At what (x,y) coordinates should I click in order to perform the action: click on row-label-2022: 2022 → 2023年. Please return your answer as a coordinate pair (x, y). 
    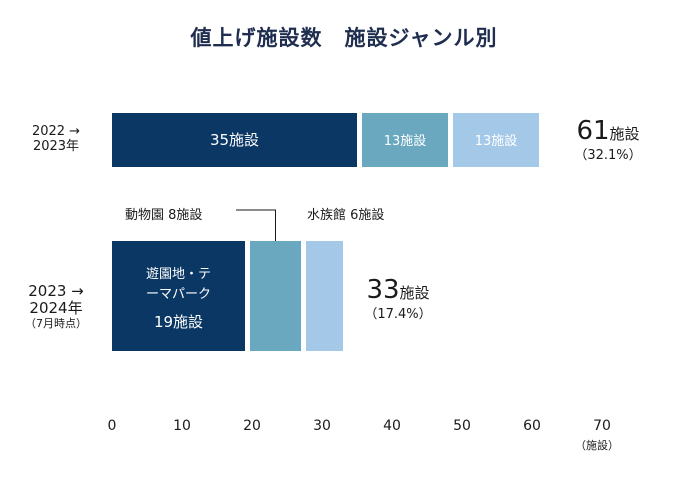
    Looking at the image, I should click on (56, 139).